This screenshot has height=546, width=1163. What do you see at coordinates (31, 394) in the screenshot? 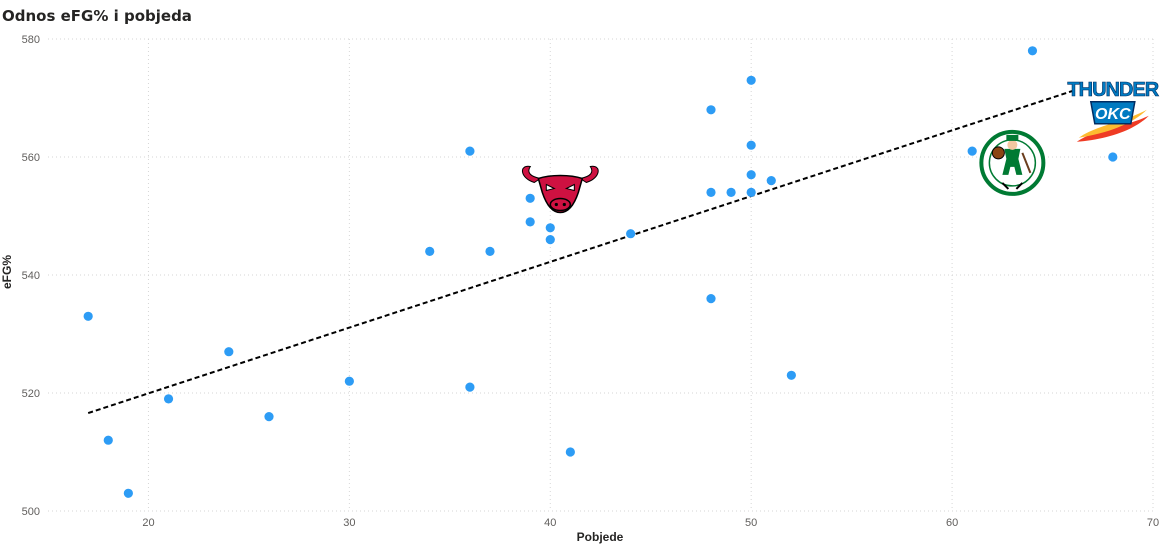
I see `y-tick-label: 520` at bounding box center [31, 394].